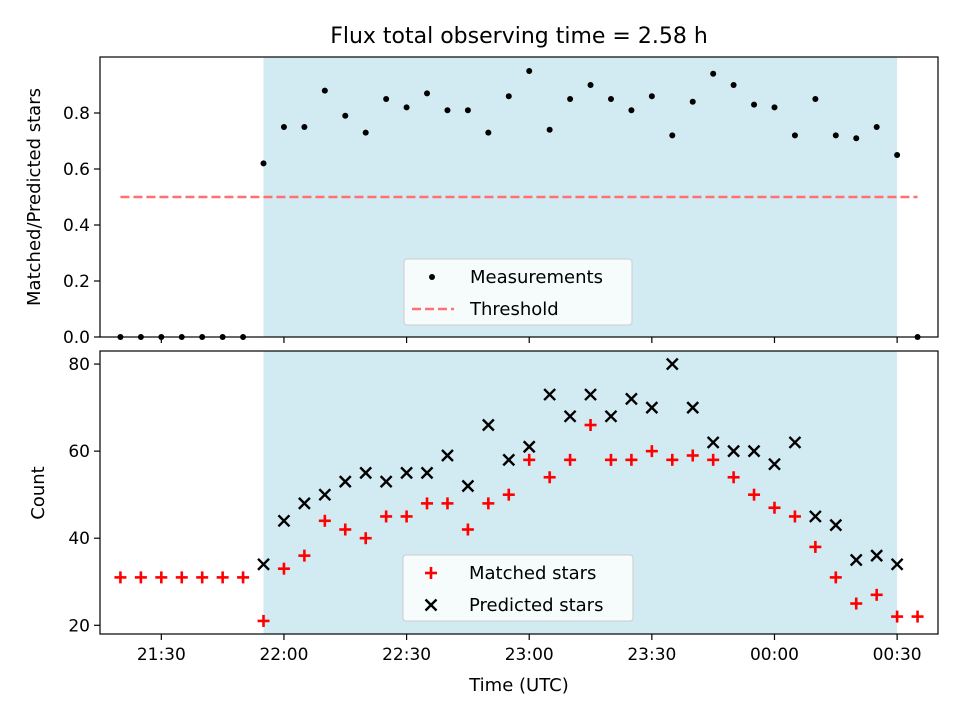 The image size is (960, 720). What do you see at coordinates (79, 626) in the screenshot?
I see `bottom-y-tick-label: 20` at bounding box center [79, 626].